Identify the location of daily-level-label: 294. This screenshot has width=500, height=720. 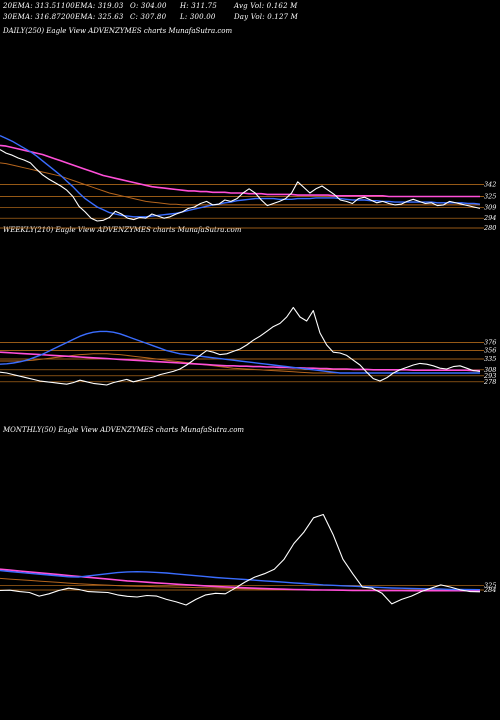
(489, 218).